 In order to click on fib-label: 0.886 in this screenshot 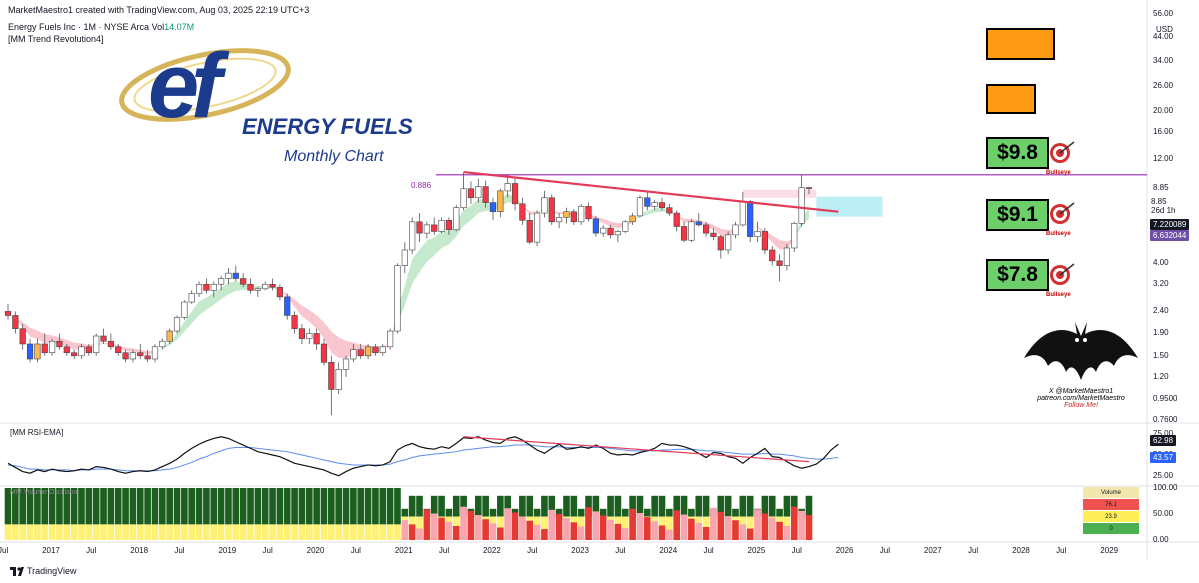, I will do `click(421, 185)`.